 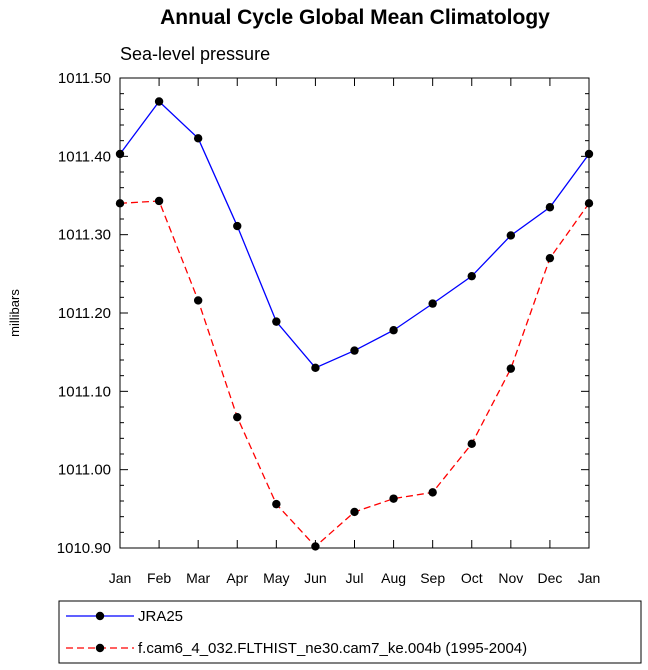 What do you see at coordinates (84, 470) in the screenshot?
I see `y-tick-label: 1011.00` at bounding box center [84, 470].